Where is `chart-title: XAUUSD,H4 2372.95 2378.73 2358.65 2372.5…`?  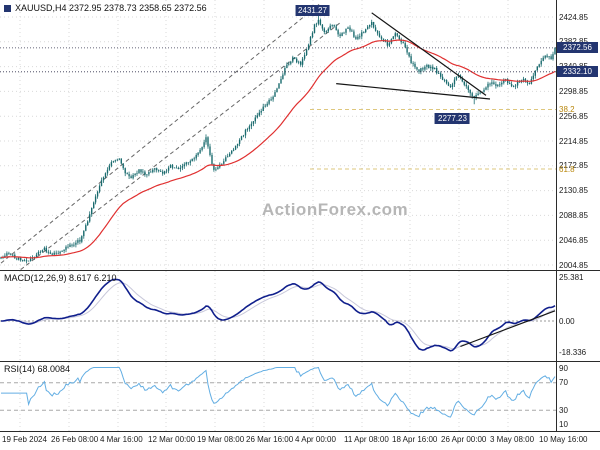
chart-title: XAUUSD,H4 2372.95 2378.73 2358.65 2372.5… is located at coordinates (105, 8).